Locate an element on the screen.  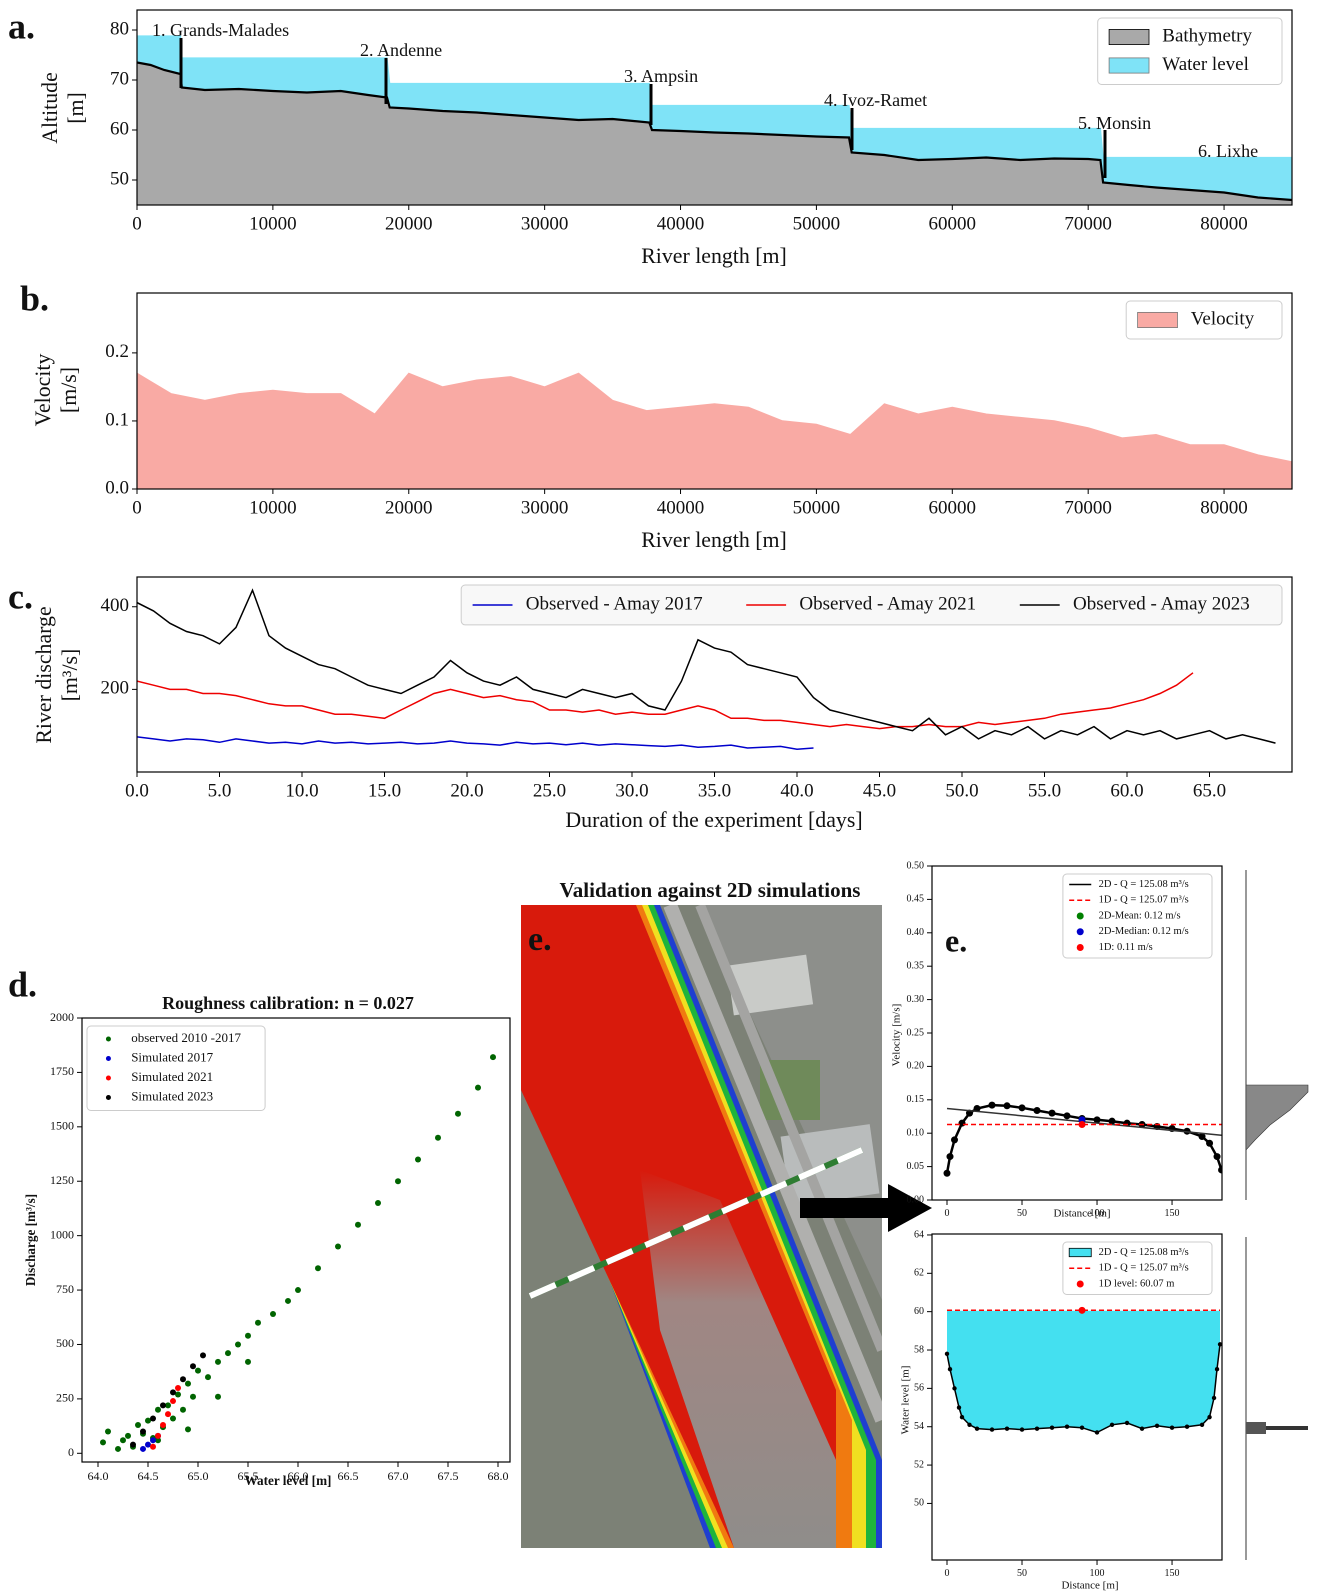
x-tick-label: 45.0 is located at coordinates (879, 791).